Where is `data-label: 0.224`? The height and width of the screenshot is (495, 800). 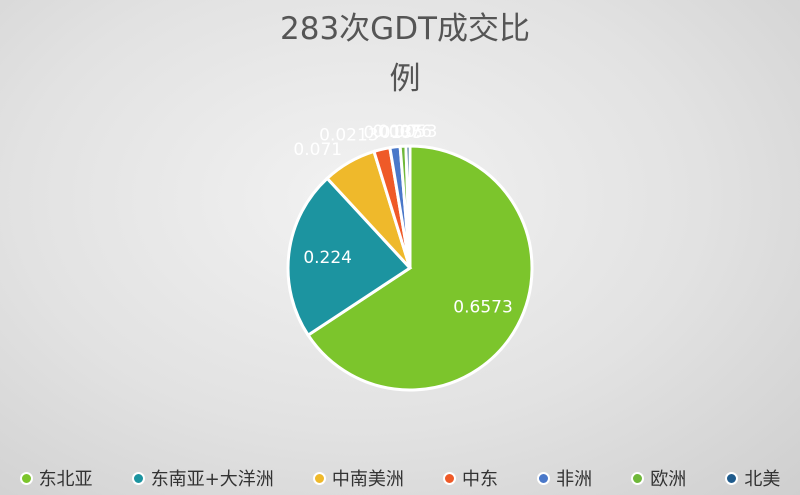 data-label: 0.224 is located at coordinates (327, 258).